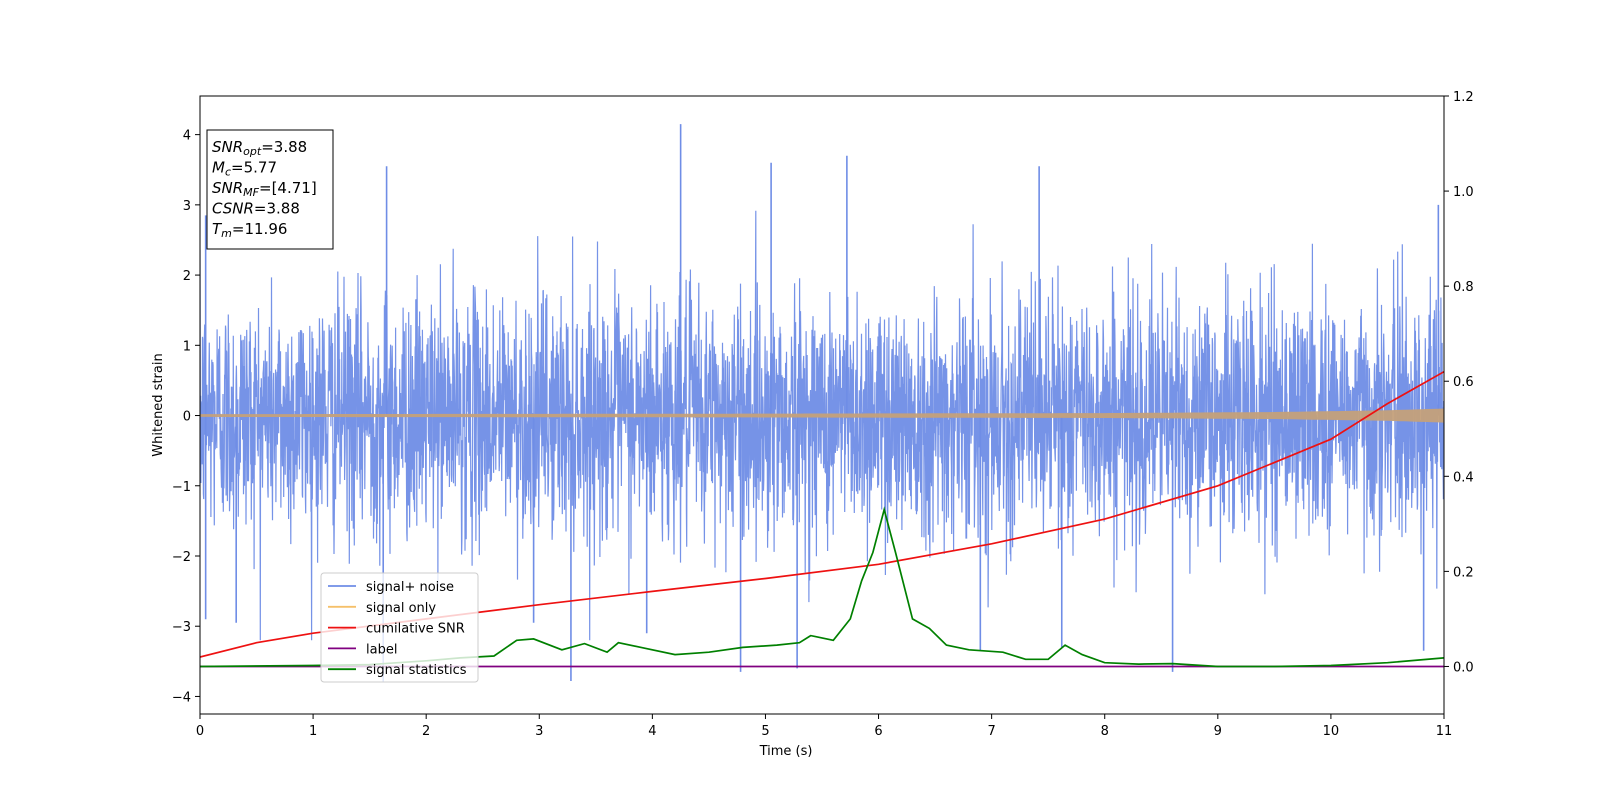 The height and width of the screenshot is (800, 1600). What do you see at coordinates (991, 731) in the screenshot?
I see `x-tick-label: 7` at bounding box center [991, 731].